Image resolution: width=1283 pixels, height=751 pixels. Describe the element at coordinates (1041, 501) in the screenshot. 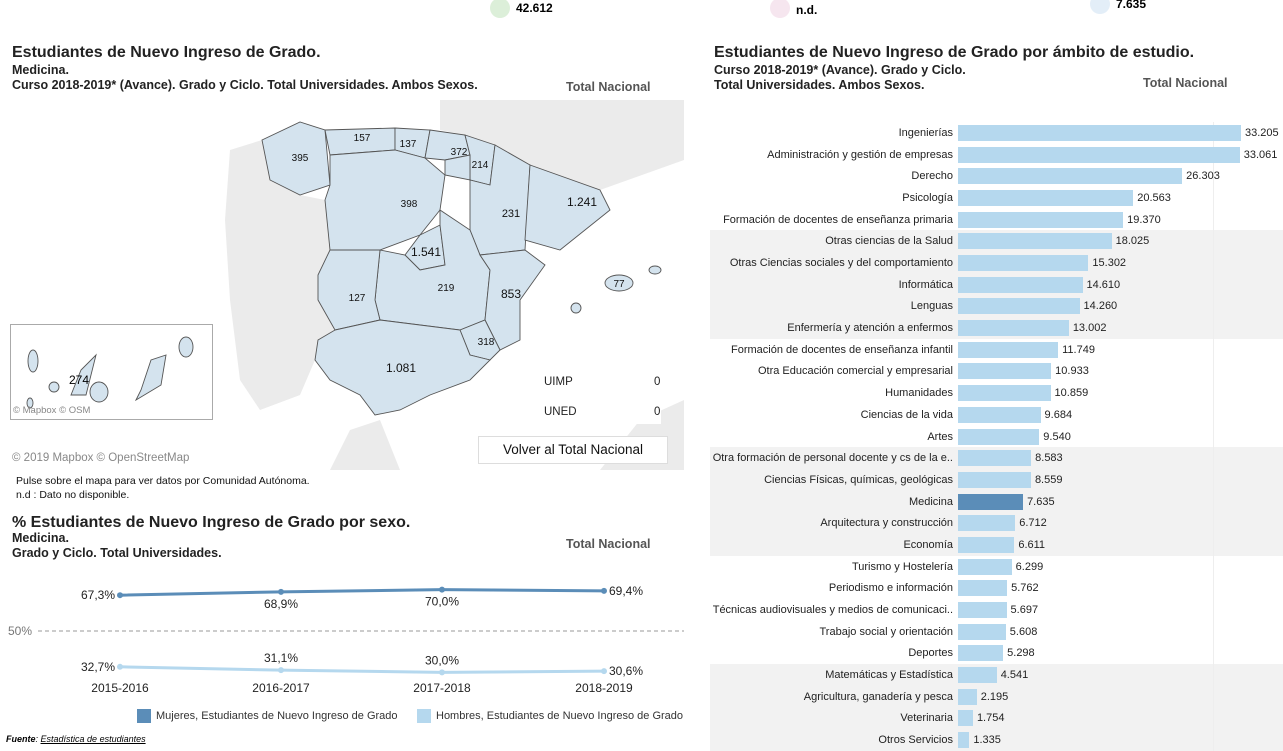

I see `bar-value-label: 7.635` at that location.